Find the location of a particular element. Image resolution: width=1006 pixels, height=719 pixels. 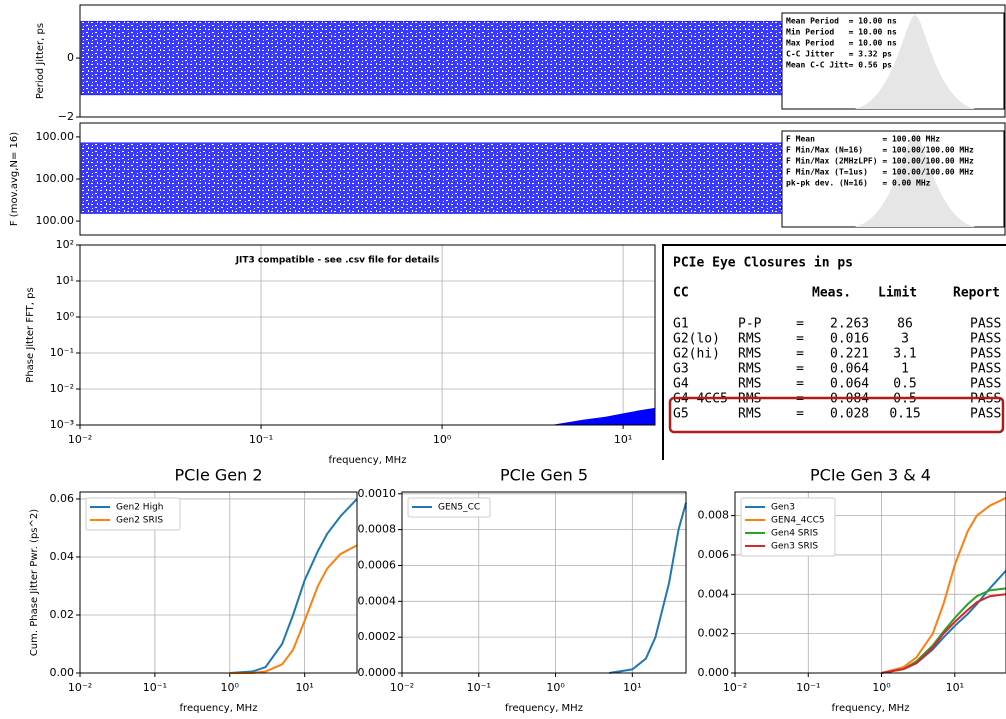

y-tick-label: 10⁰ is located at coordinates (65, 316).